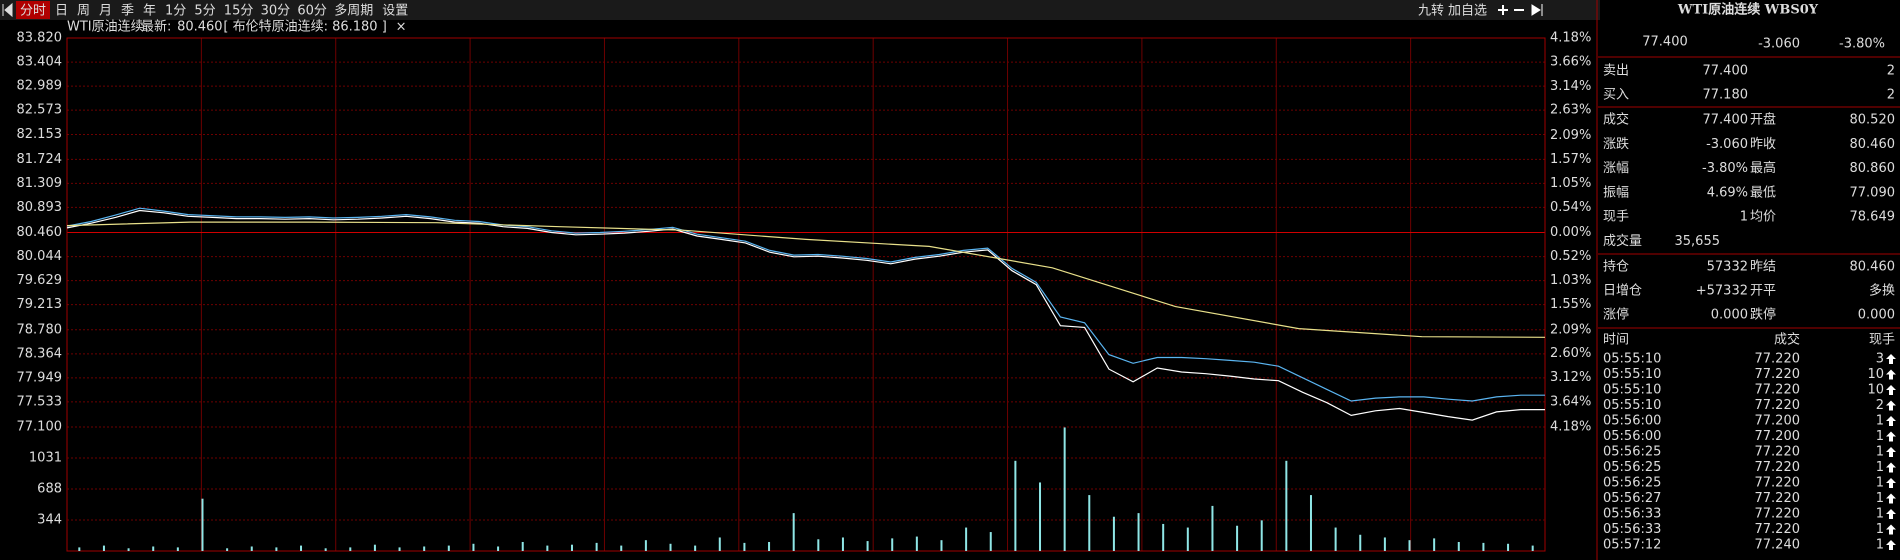 This screenshot has width=1900, height=560. What do you see at coordinates (1570, 256) in the screenshot?
I see `y2-tick-label: 0.52%` at bounding box center [1570, 256].